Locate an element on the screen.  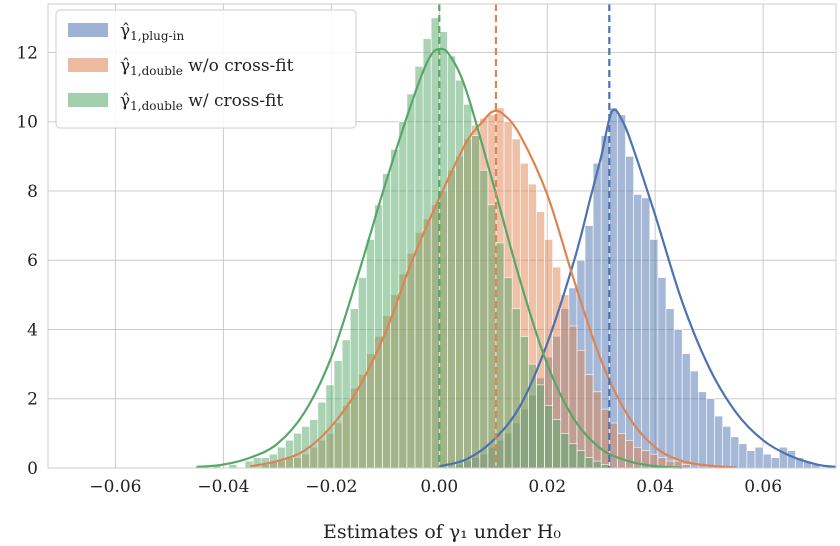
legend-entry-label: γ̂1,double w/ cross-fit is located at coordinates (201, 102).